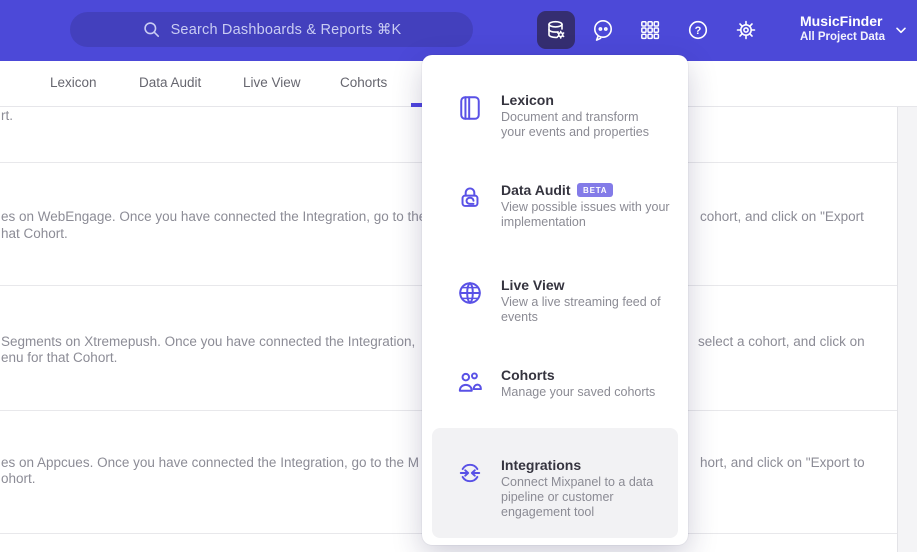  Describe the element at coordinates (18, 478) in the screenshot. I see `integration-row-text: ohort.` at that location.